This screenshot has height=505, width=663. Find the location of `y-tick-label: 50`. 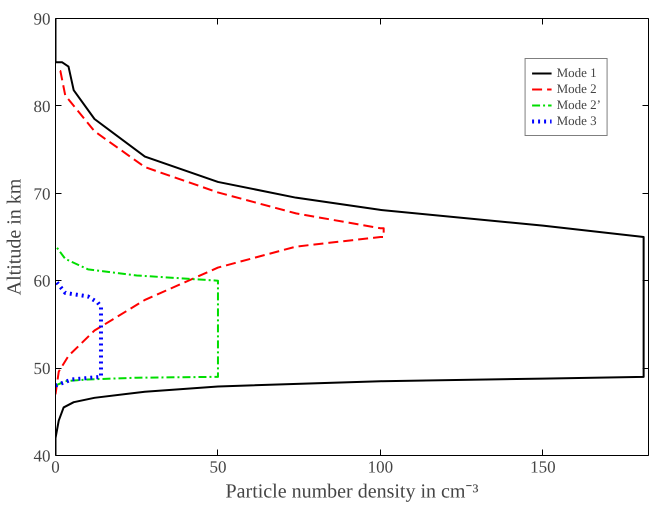

y-tick-label: 50 is located at coordinates (42, 368).